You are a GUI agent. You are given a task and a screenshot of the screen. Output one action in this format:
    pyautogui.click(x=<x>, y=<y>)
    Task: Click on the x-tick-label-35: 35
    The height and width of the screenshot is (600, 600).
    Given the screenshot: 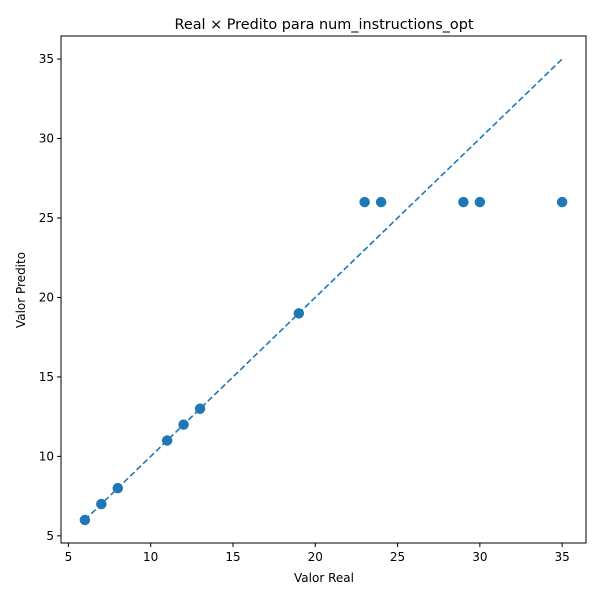 What is the action you would take?
    pyautogui.click(x=561, y=557)
    